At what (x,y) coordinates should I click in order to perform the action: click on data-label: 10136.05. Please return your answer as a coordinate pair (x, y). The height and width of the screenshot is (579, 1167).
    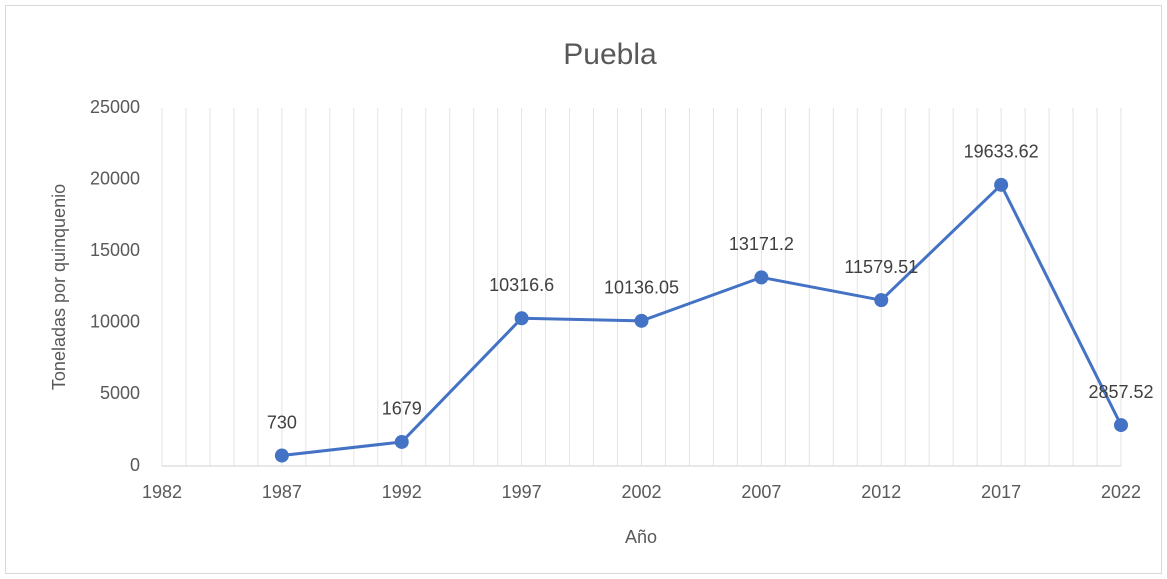
    Looking at the image, I should click on (641, 288).